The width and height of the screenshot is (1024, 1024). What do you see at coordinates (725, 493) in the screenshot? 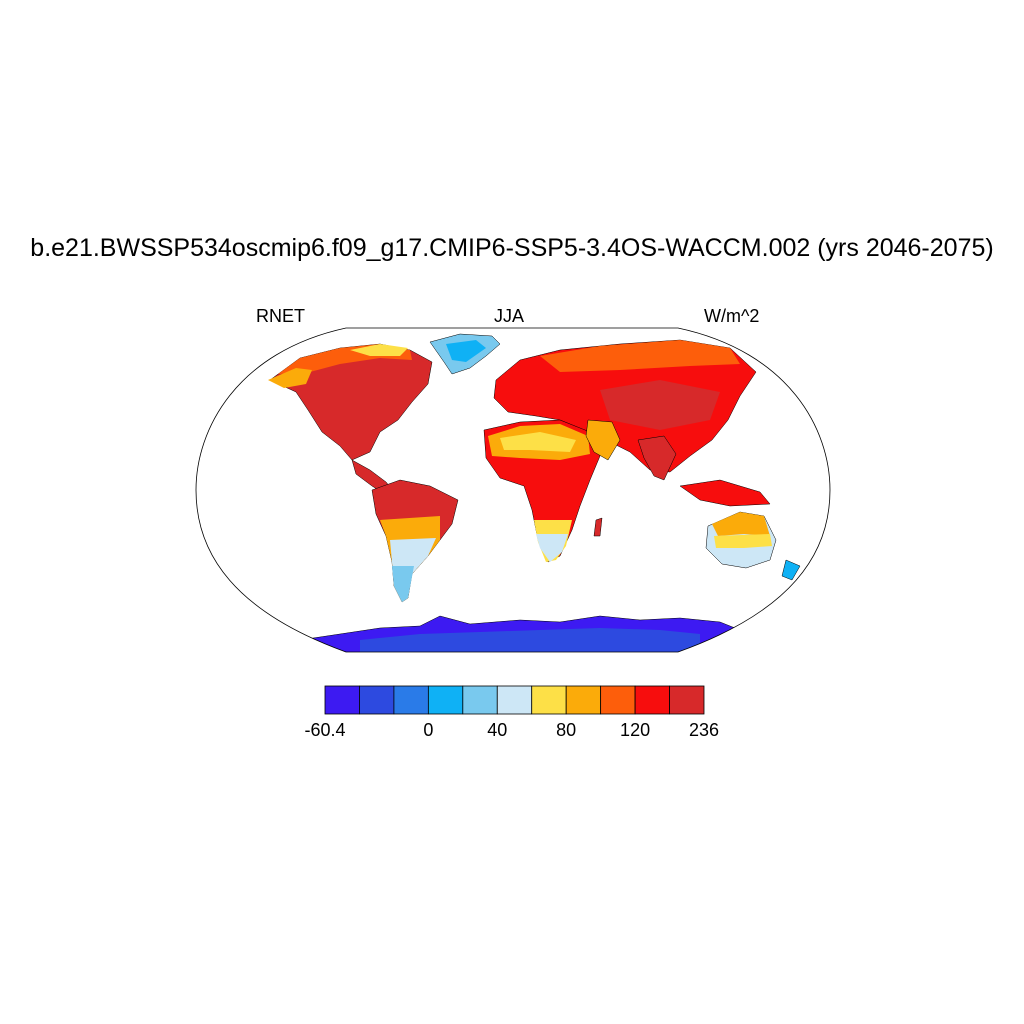
I see `se-asia-islands` at bounding box center [725, 493].